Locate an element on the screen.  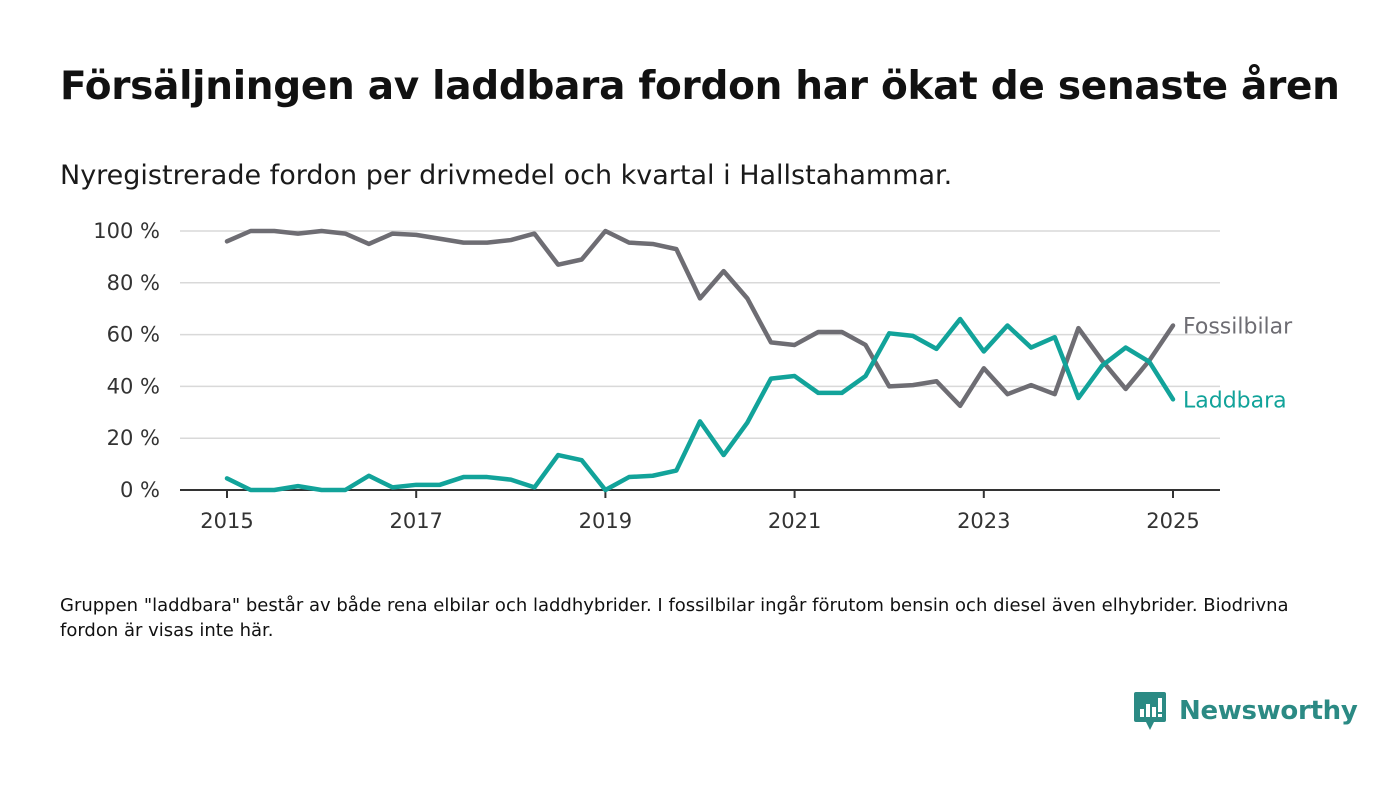
newsworthy-logo: Newsworthy is located at coordinates (1245, 711).